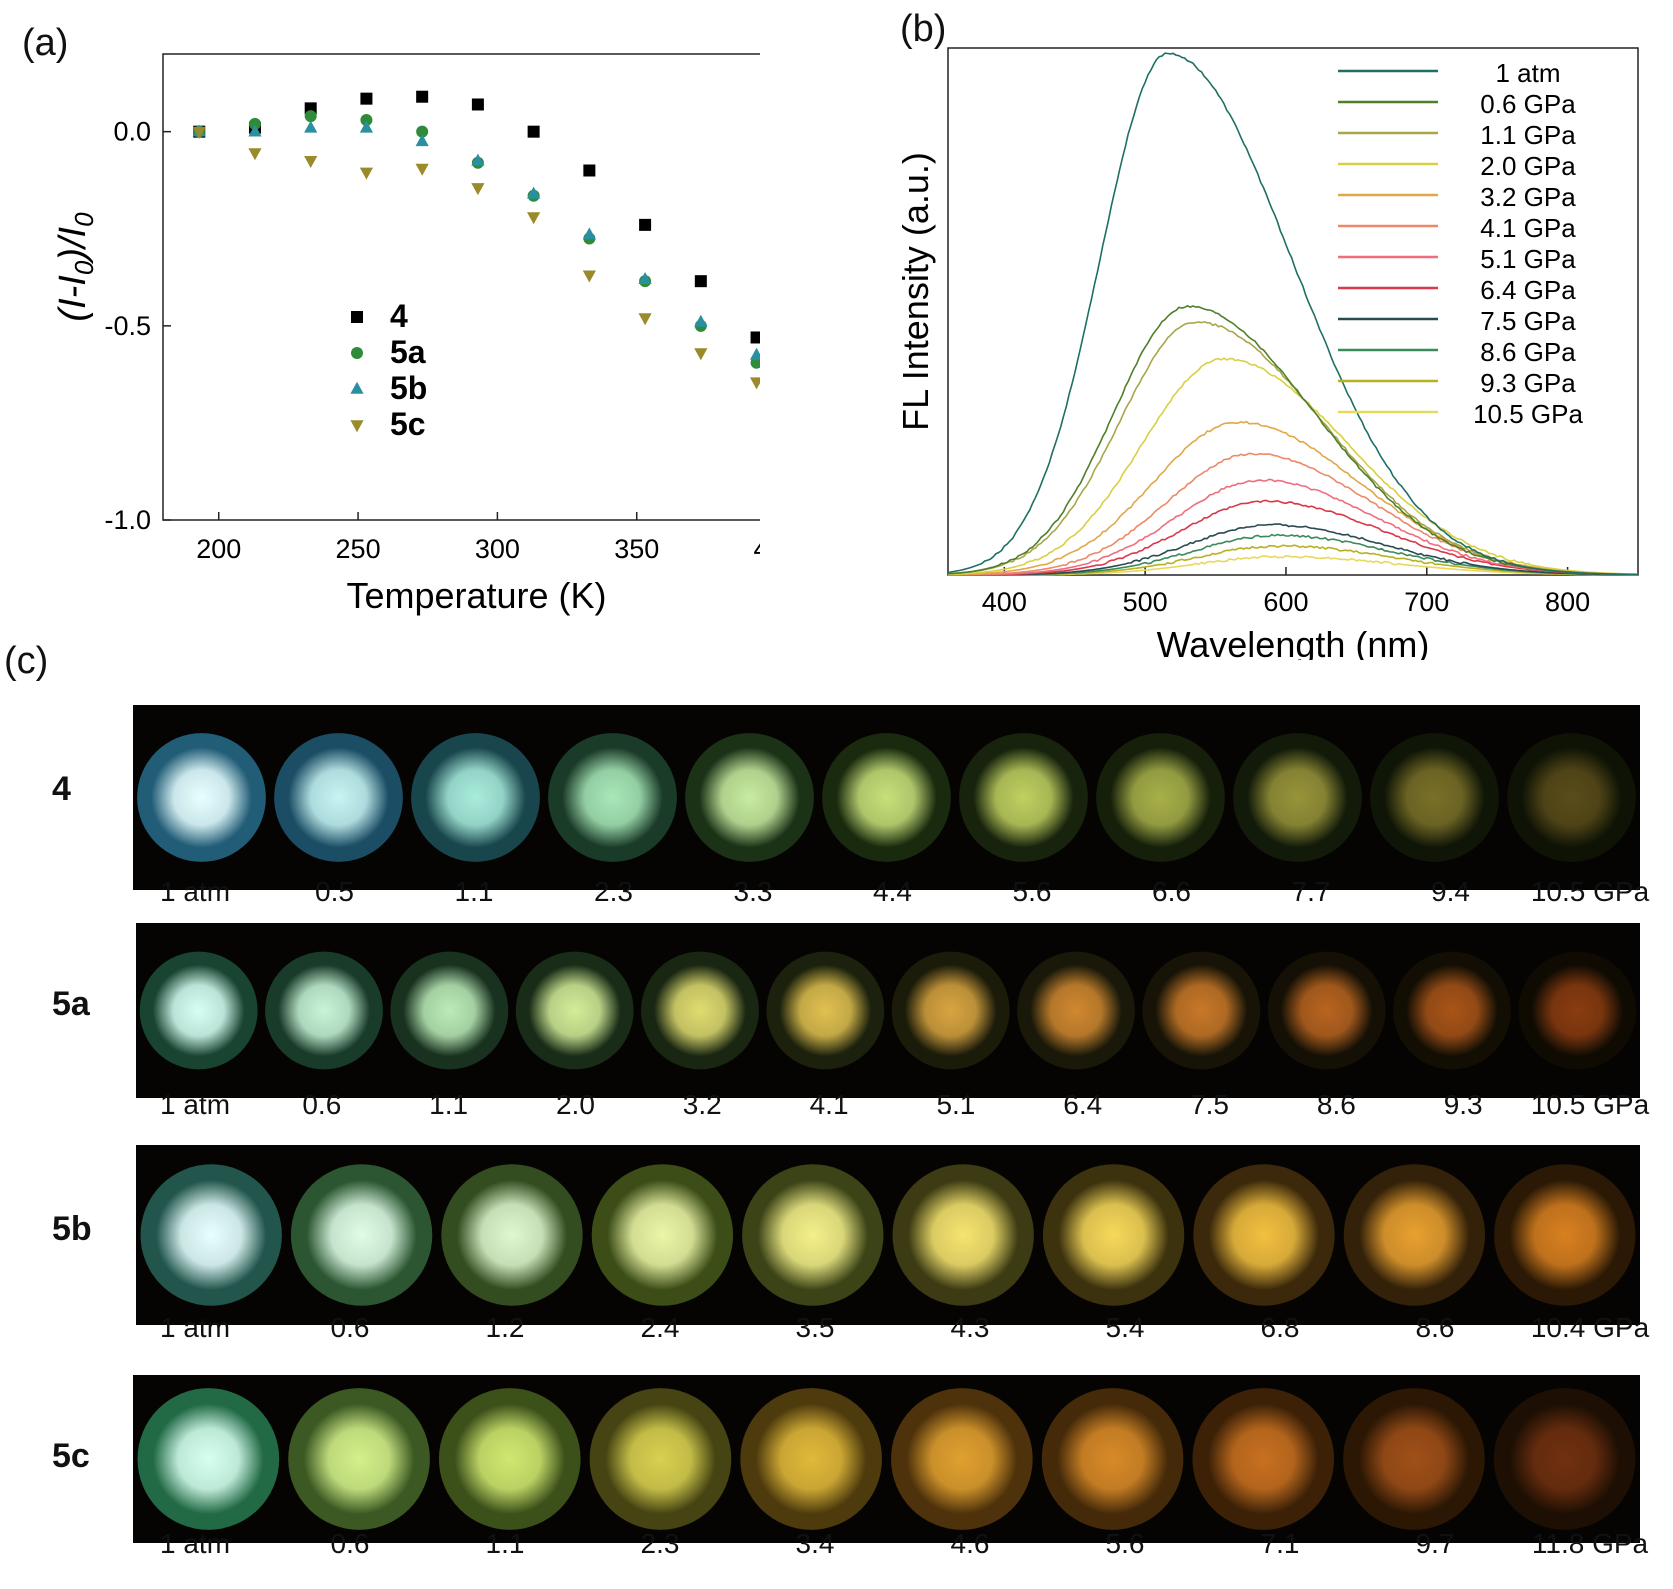 The height and width of the screenshot is (1589, 1673). I want to click on panel-a-letter: (a), so click(45, 43).